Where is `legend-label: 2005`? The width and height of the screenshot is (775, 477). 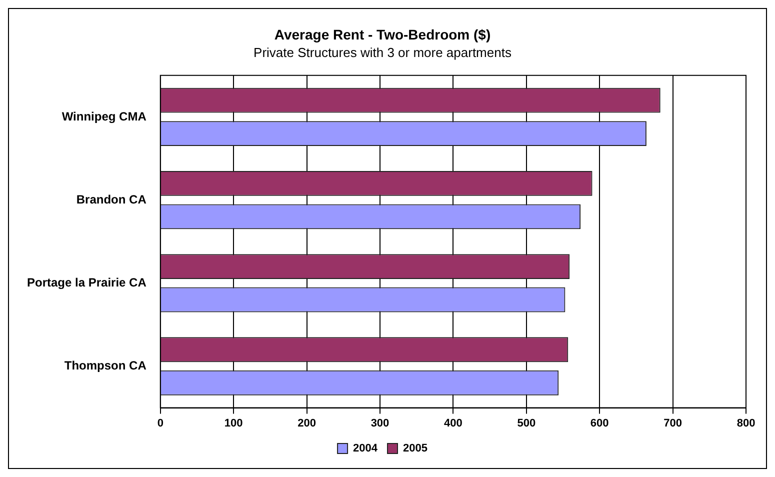
legend-label: 2005 is located at coordinates (415, 448).